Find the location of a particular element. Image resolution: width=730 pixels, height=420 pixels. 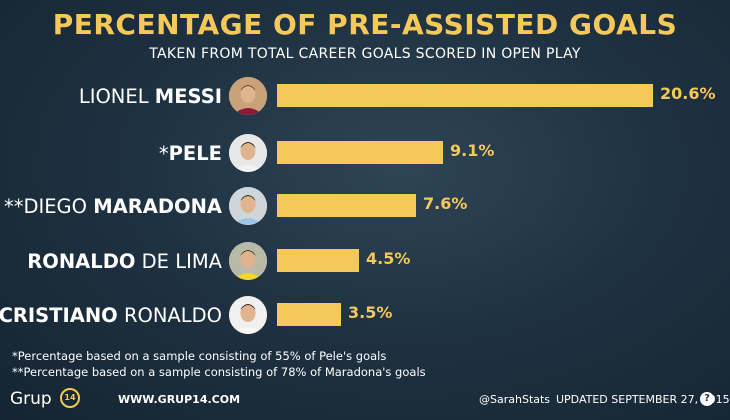

chart-row: *PELE 9.1% is located at coordinates (365, 153).